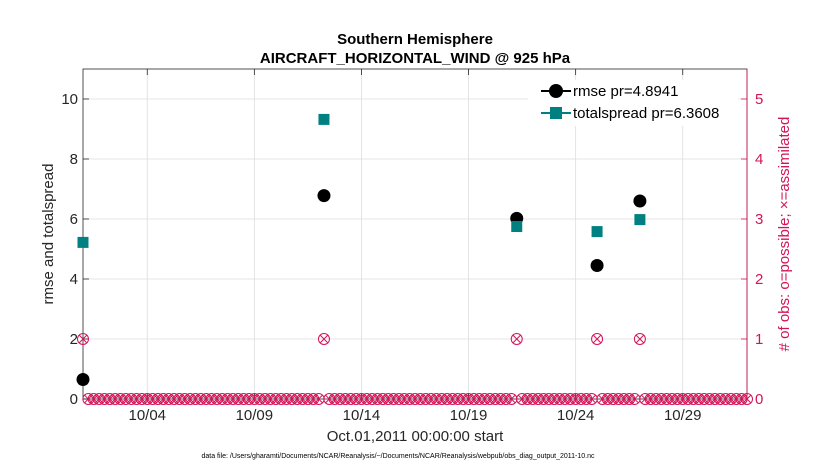 The width and height of the screenshot is (830, 470). What do you see at coordinates (747, 399) in the screenshot?
I see `obs-zero-marker` at bounding box center [747, 399].